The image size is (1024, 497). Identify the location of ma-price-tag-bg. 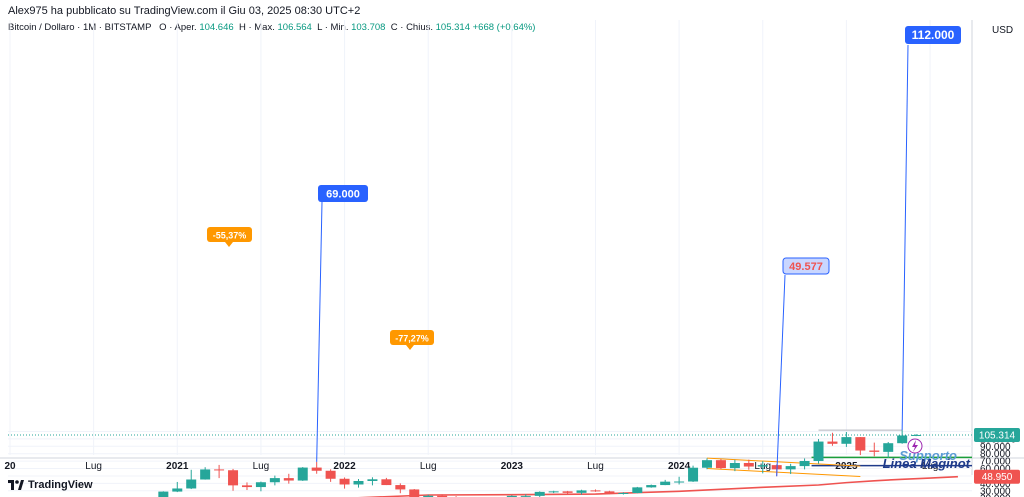
(997, 476).